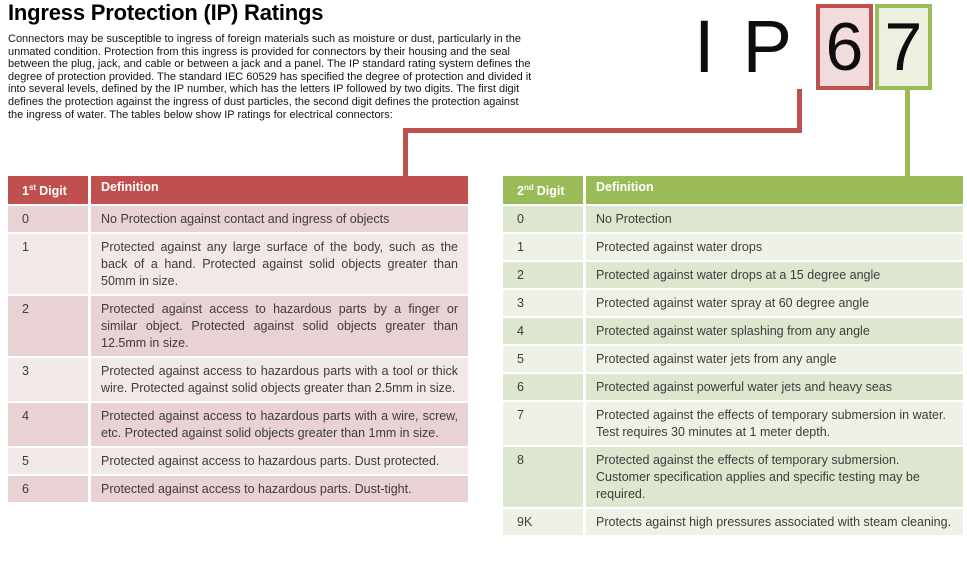 The image size is (967, 566). Describe the element at coordinates (774, 247) in the screenshot. I see `definition-cell: Protected against water drops` at that location.